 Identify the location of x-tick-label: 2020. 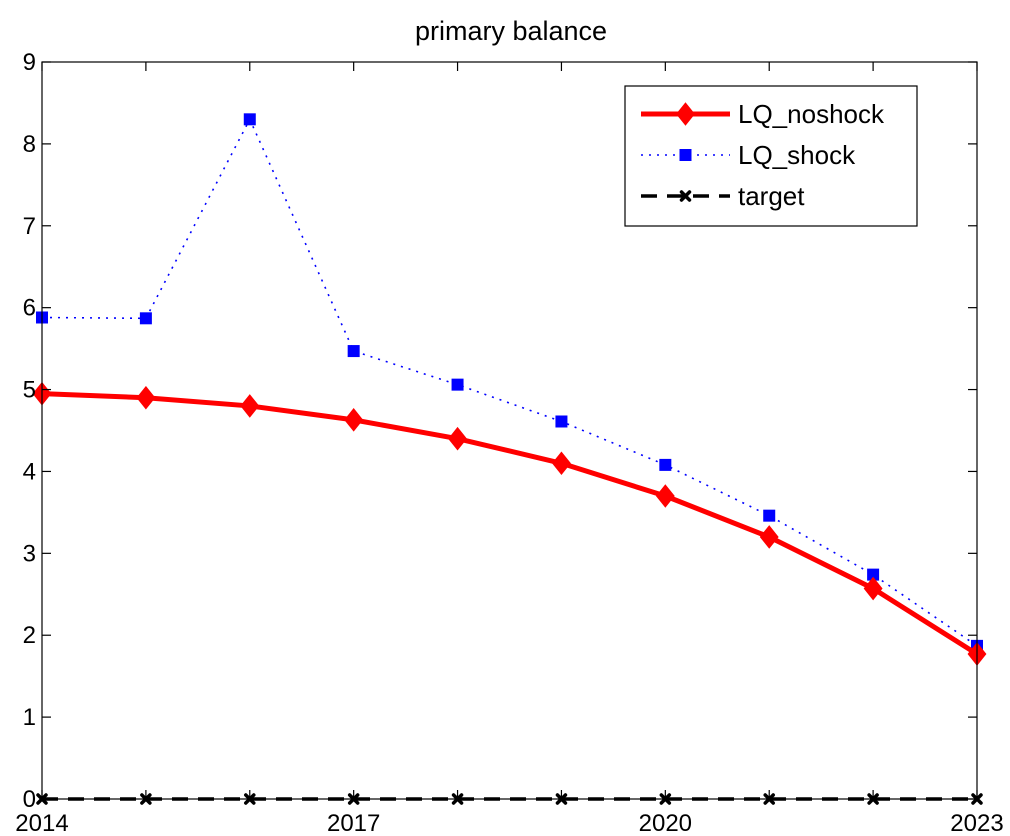
(665, 823).